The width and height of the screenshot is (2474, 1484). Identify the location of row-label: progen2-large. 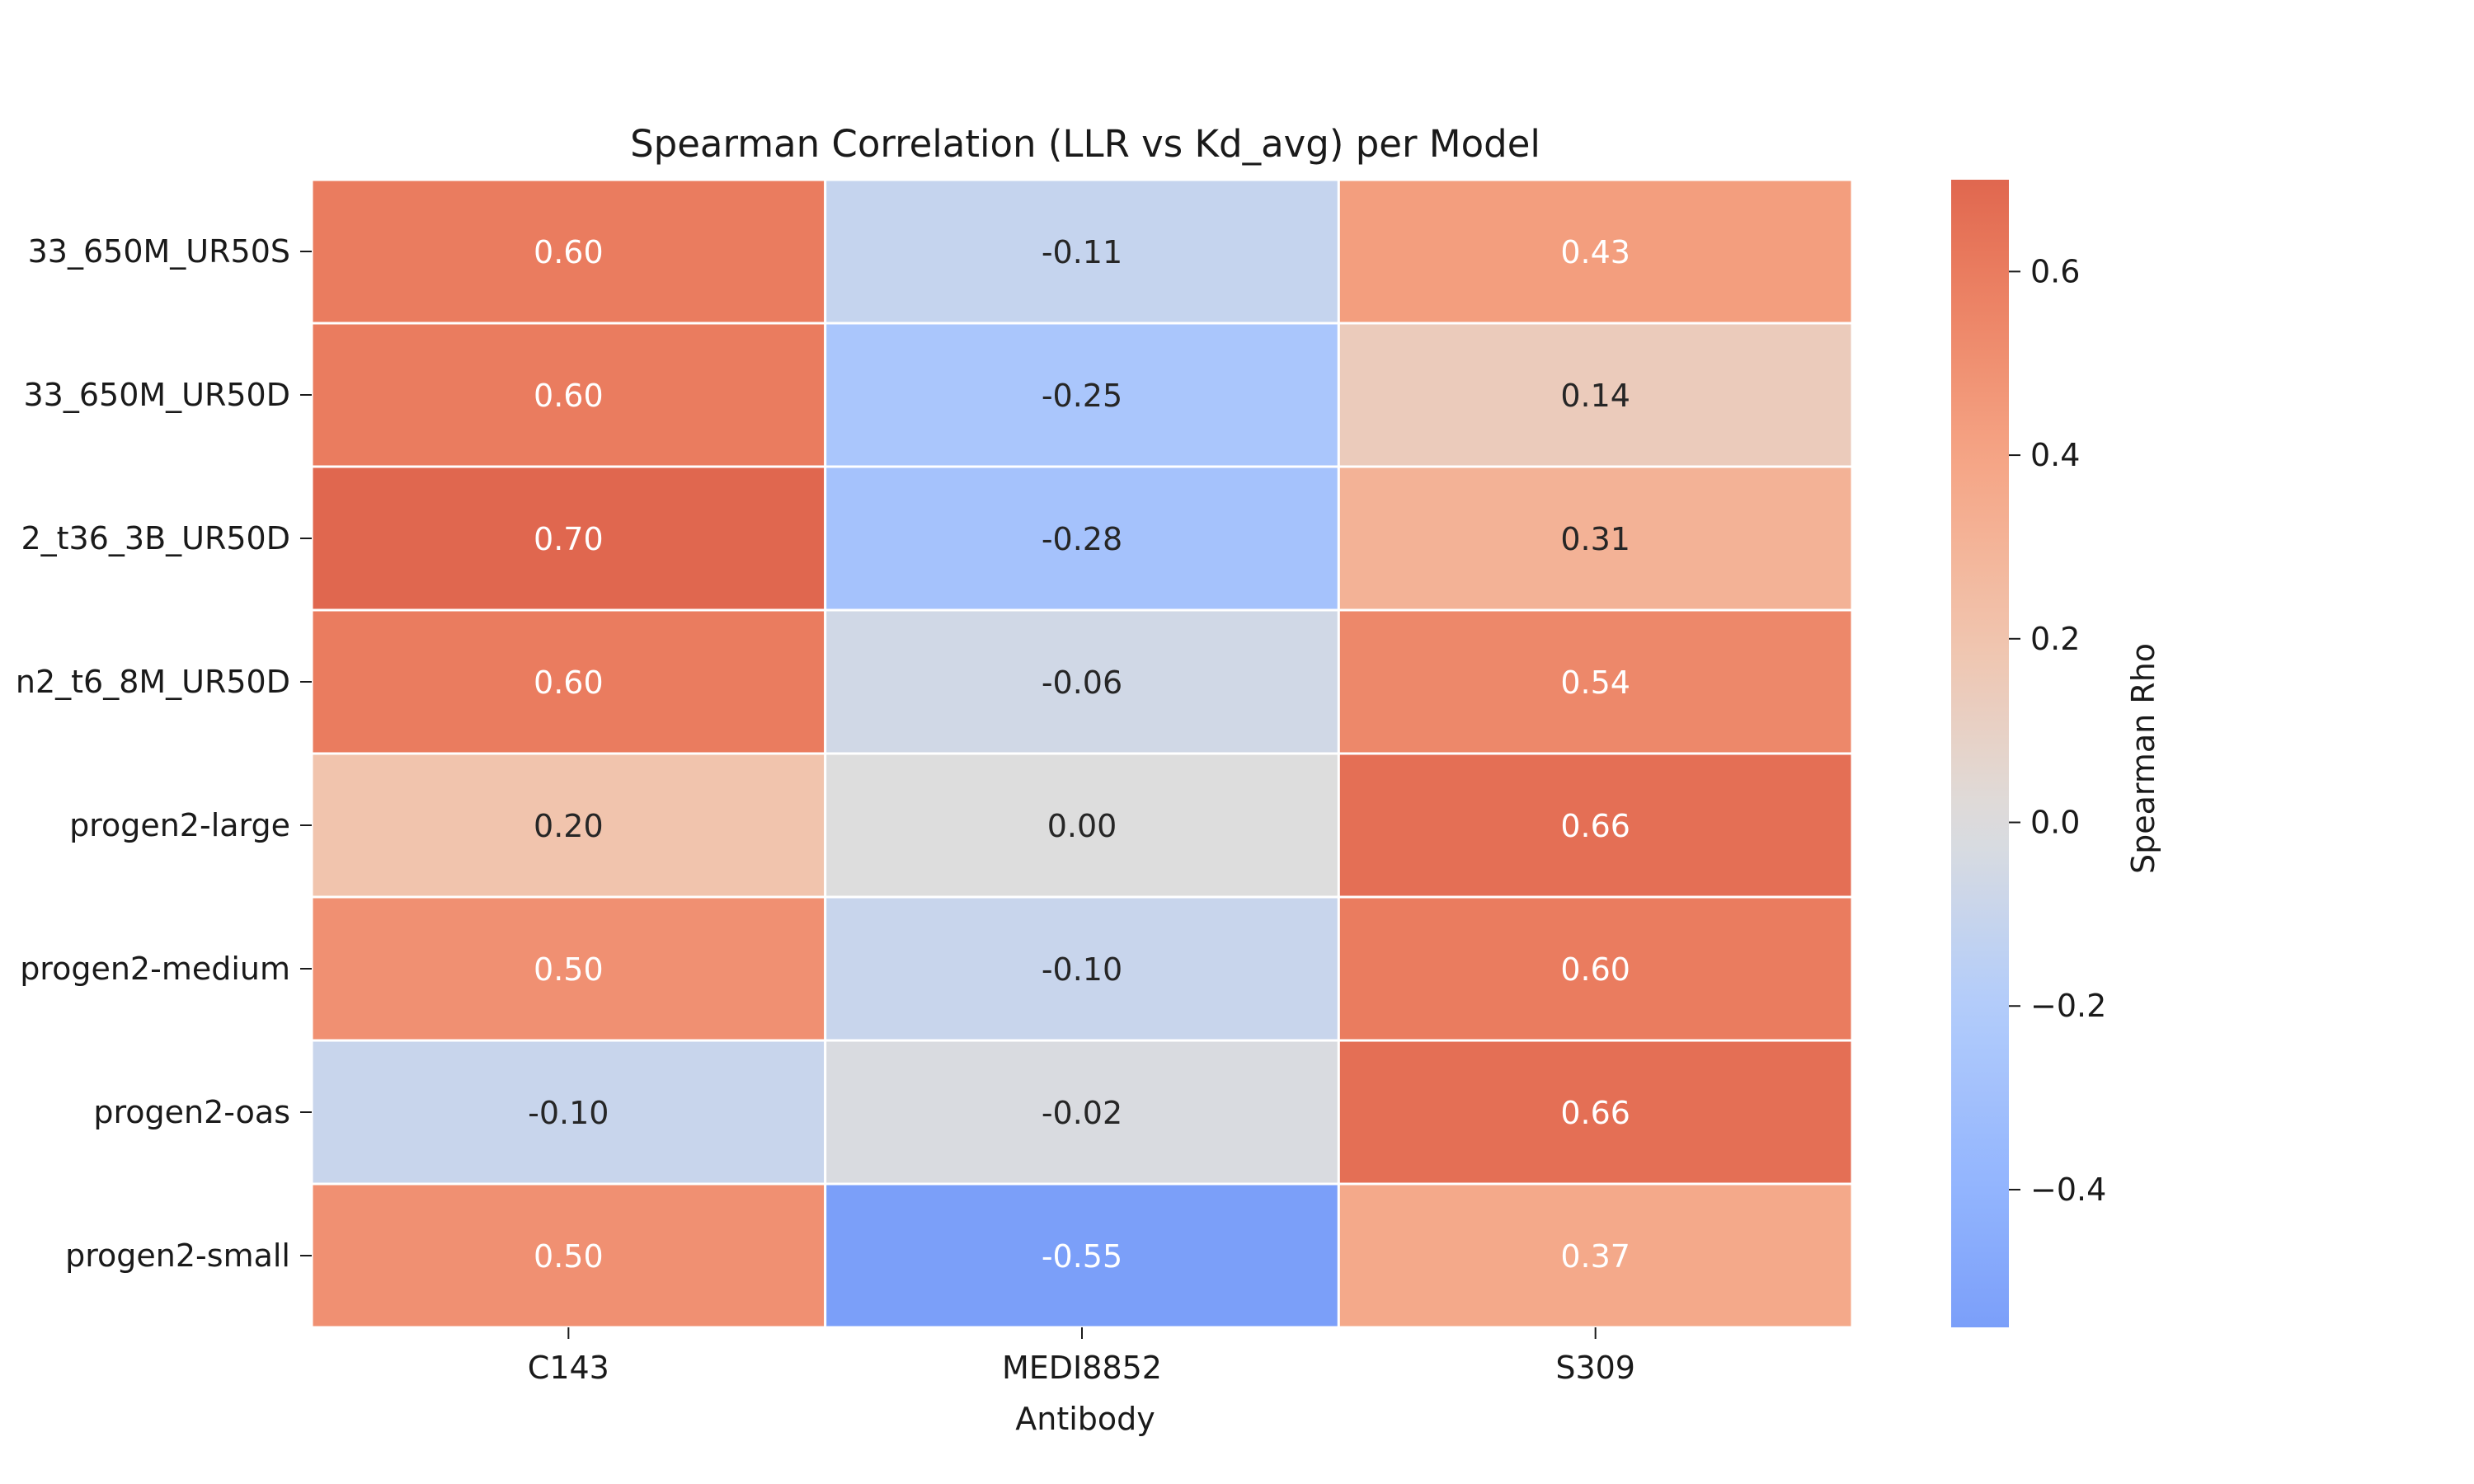
(179, 825).